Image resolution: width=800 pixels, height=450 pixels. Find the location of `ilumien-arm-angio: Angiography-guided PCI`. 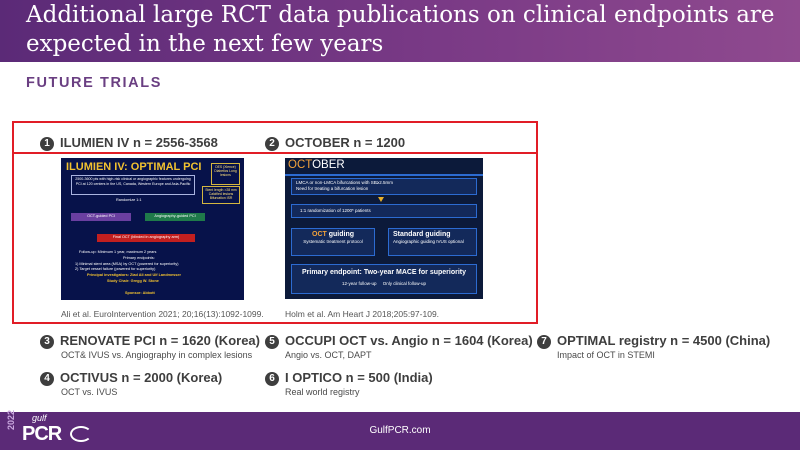

ilumien-arm-angio: Angiography-guided PCI is located at coordinates (175, 217).